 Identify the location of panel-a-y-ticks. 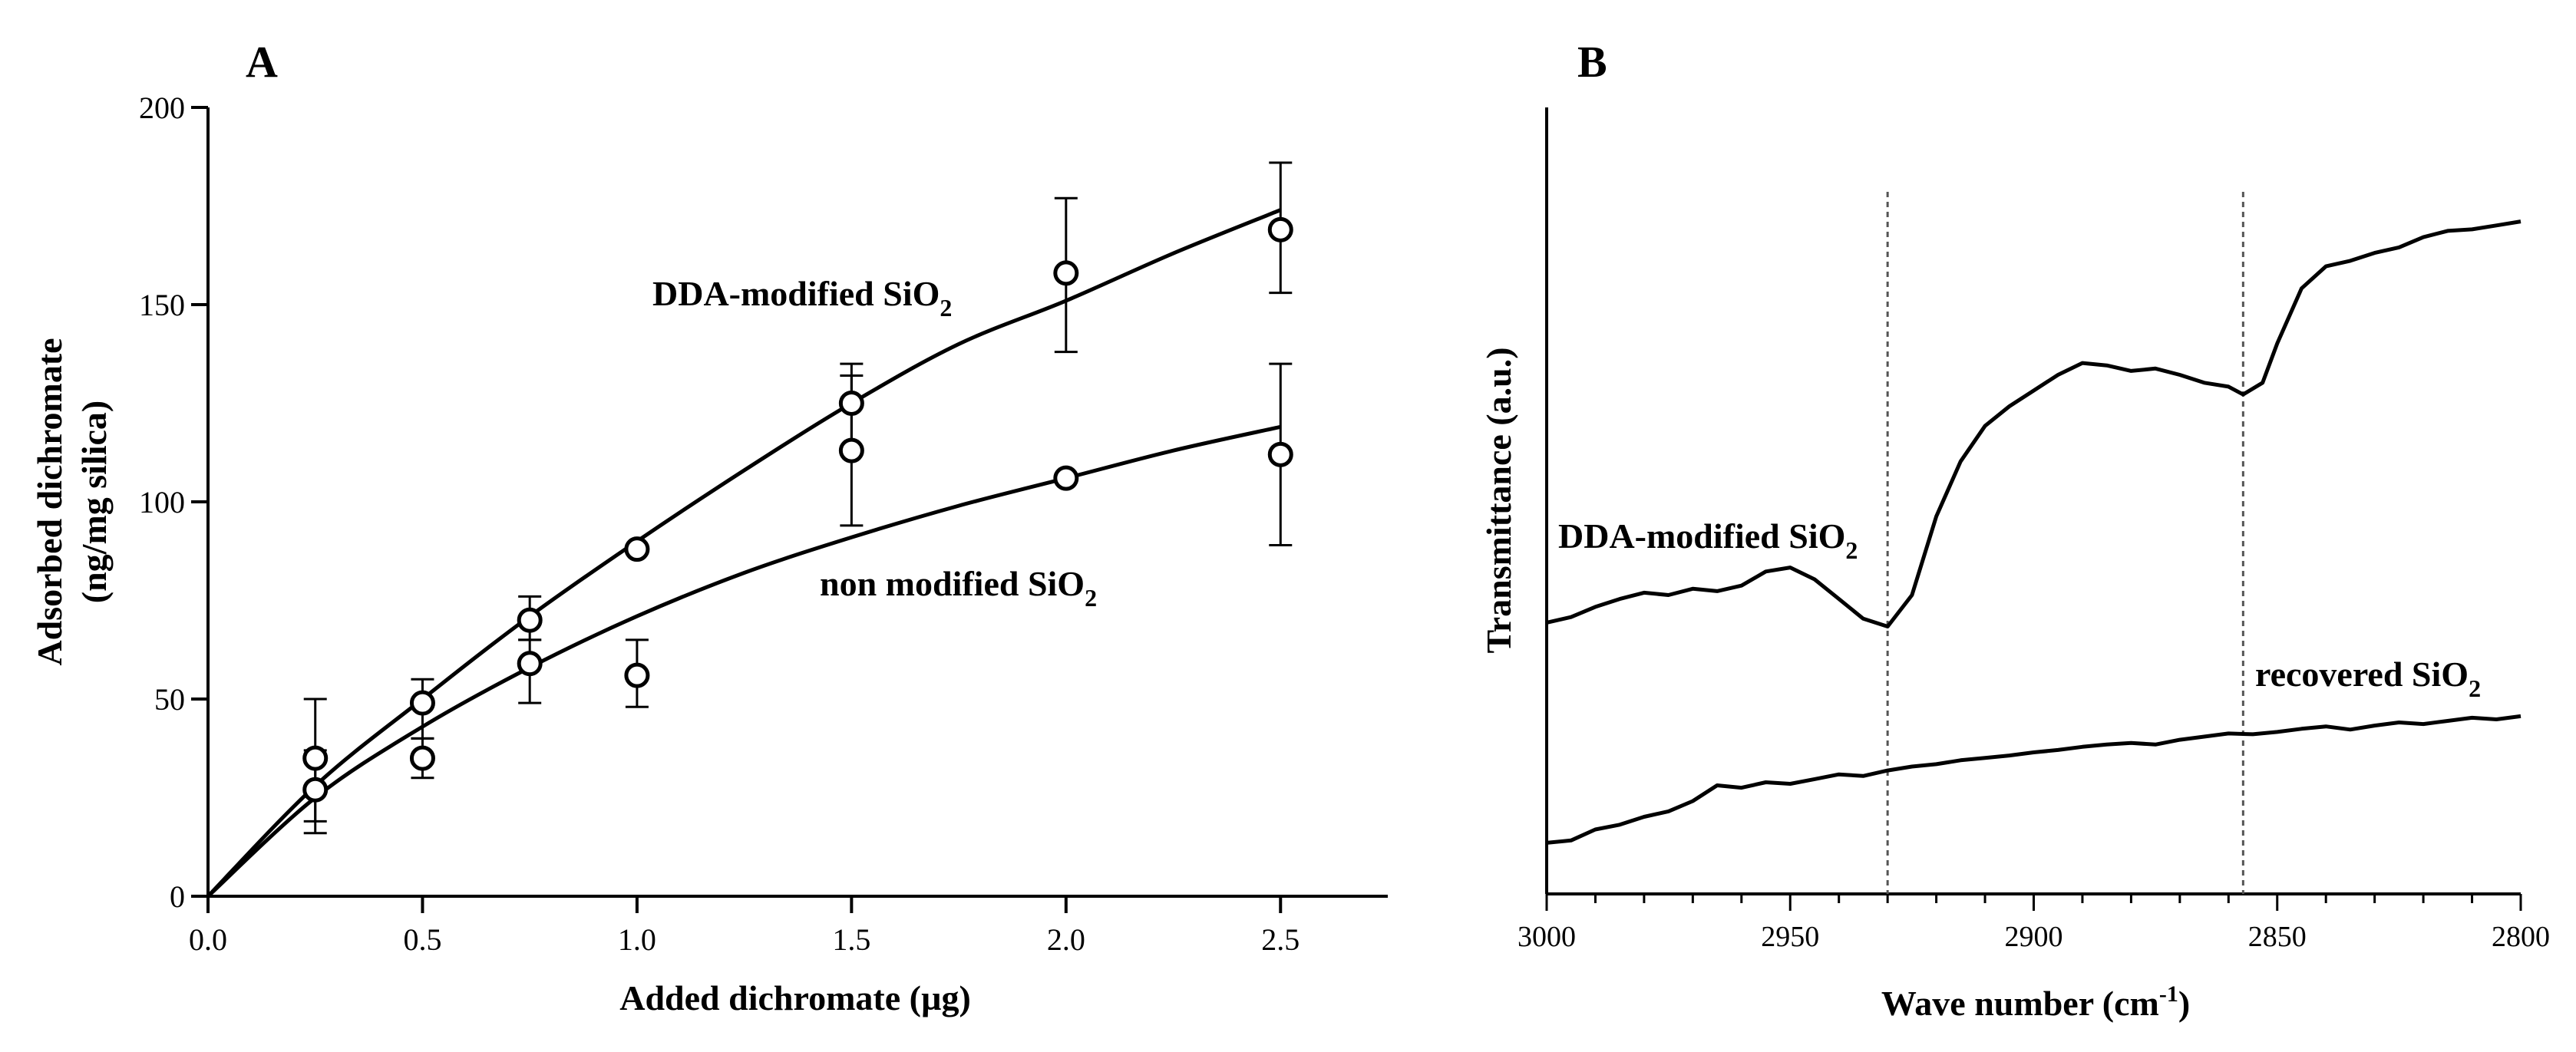
(199, 502).